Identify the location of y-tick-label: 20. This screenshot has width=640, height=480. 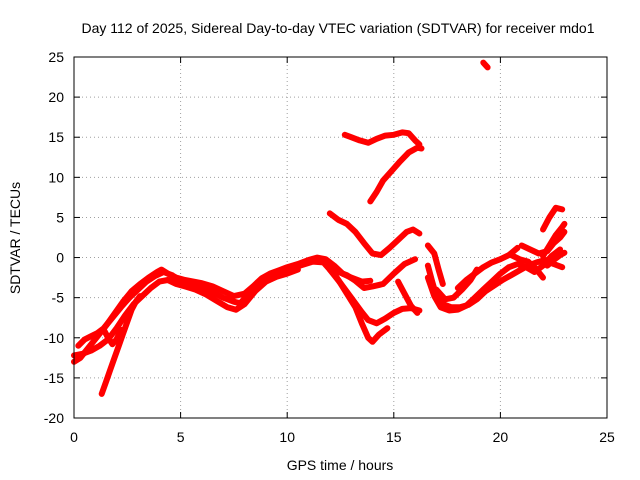
(56, 97).